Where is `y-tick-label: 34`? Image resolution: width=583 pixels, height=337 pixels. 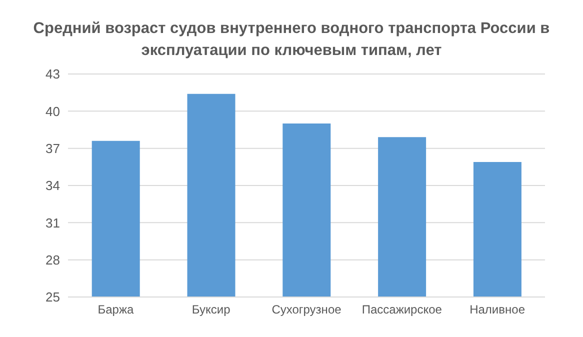 y-tick-label: 34 is located at coordinates (53, 186).